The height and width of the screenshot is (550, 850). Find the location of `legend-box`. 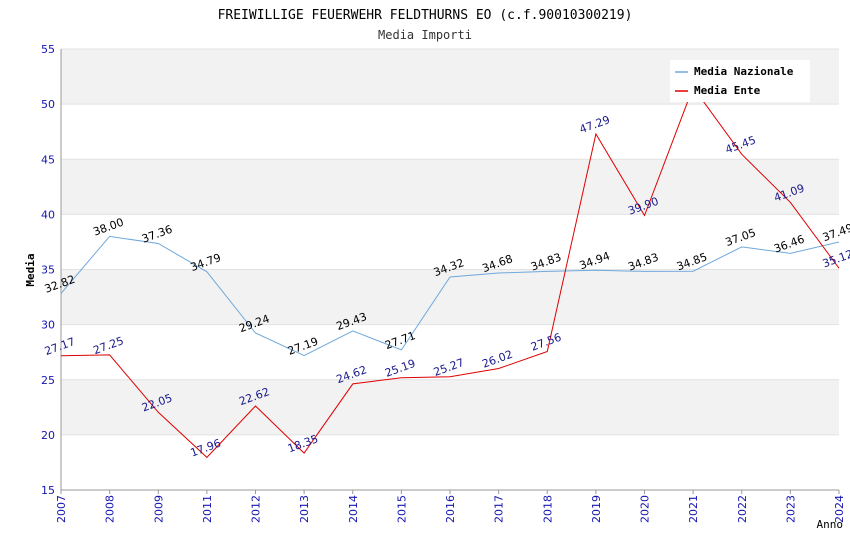

legend-box is located at coordinates (740, 81).